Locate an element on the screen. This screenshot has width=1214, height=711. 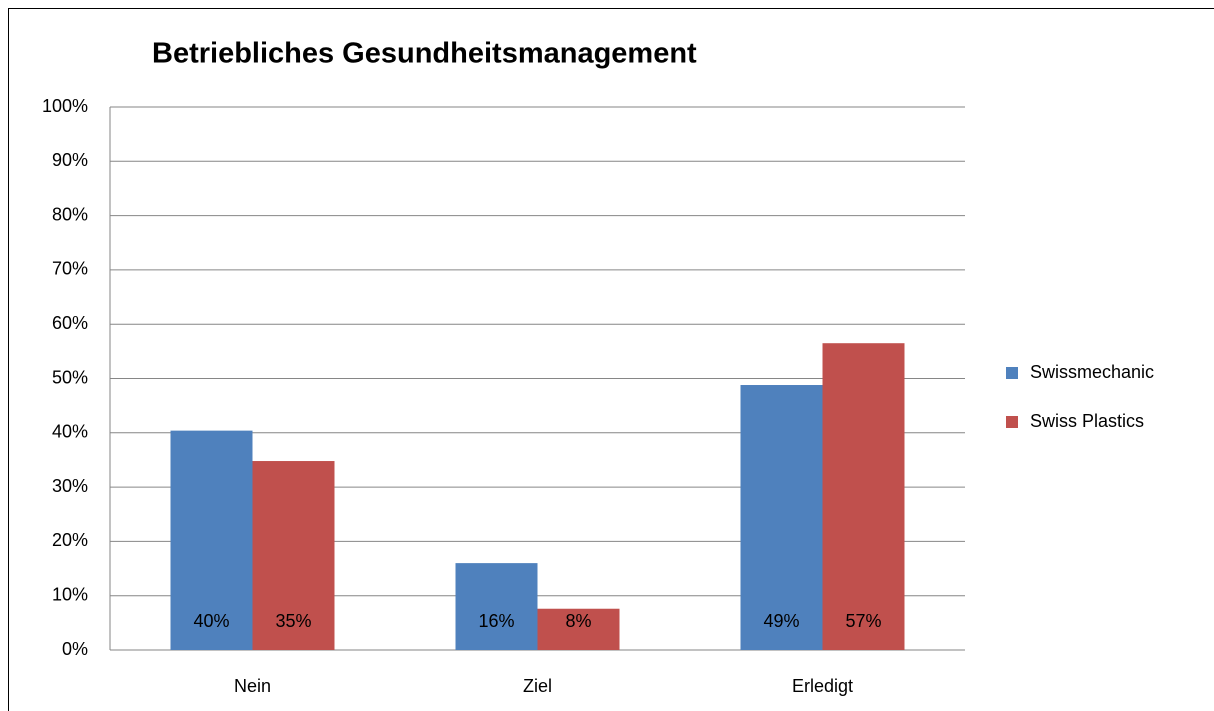
y-tick-label: 20% is located at coordinates (70, 540).